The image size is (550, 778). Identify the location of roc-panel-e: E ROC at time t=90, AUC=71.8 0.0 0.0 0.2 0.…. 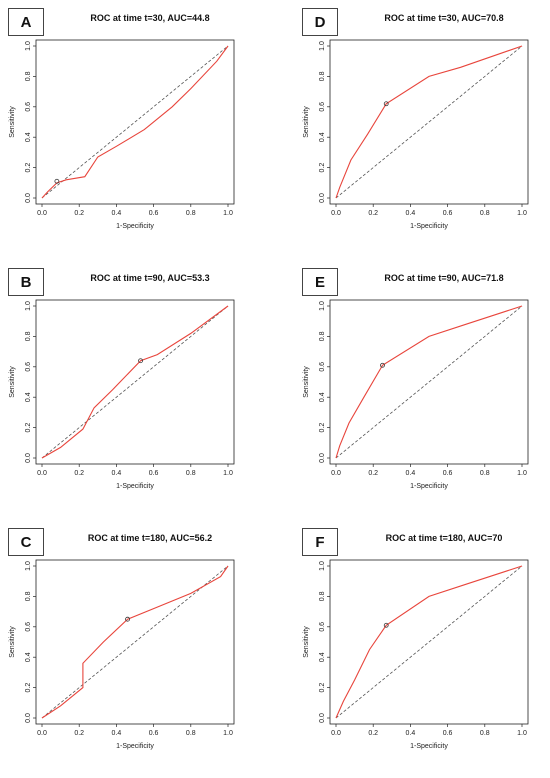
(421, 388).